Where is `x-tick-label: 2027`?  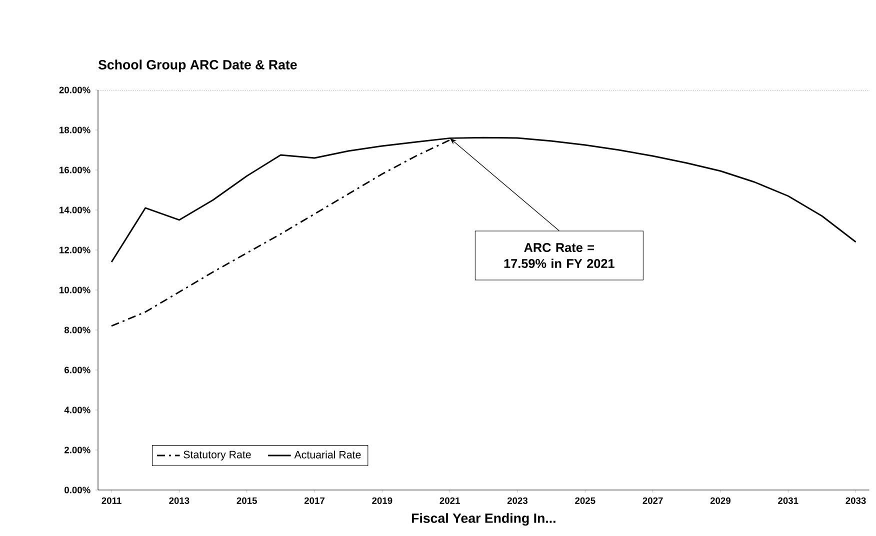 x-tick-label: 2027 is located at coordinates (652, 500).